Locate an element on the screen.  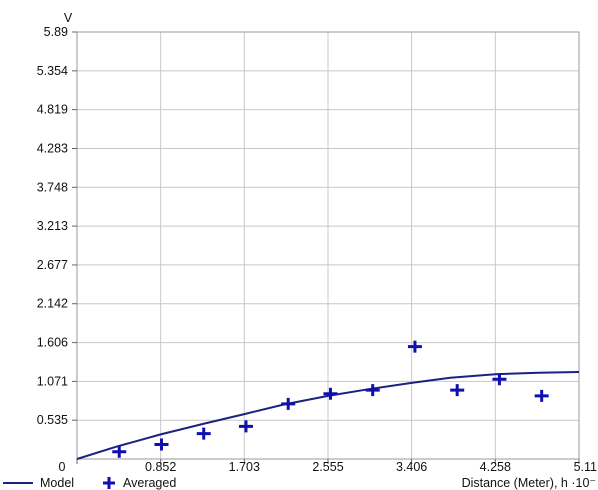
x-axis-ticks: 0.852 1.703 2.555 3.406 4.258 5.11 is located at coordinates (336, 466).